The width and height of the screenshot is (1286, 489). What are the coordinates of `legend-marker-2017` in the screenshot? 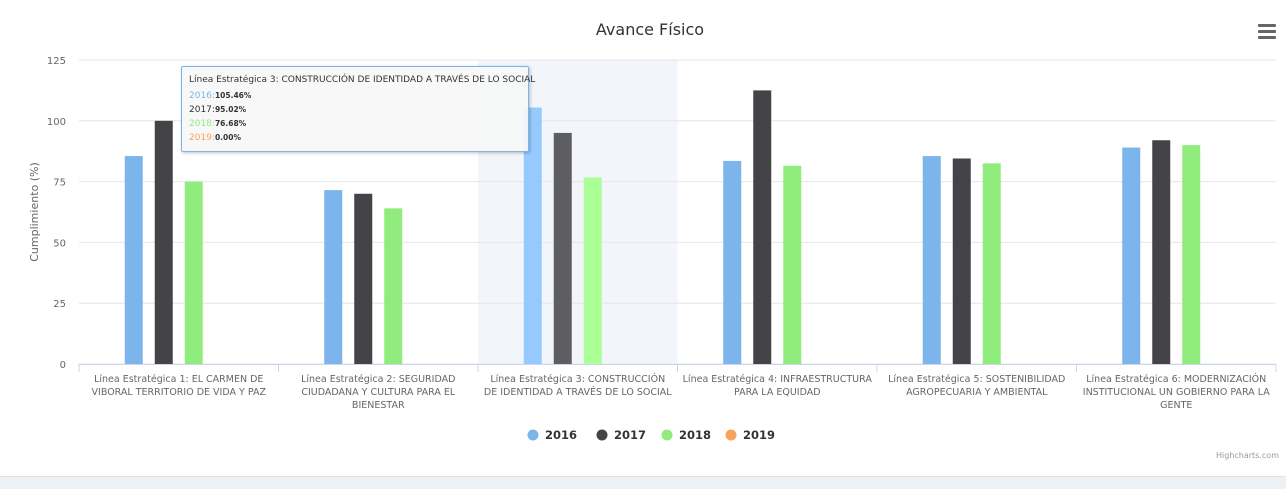 It's located at (602, 435).